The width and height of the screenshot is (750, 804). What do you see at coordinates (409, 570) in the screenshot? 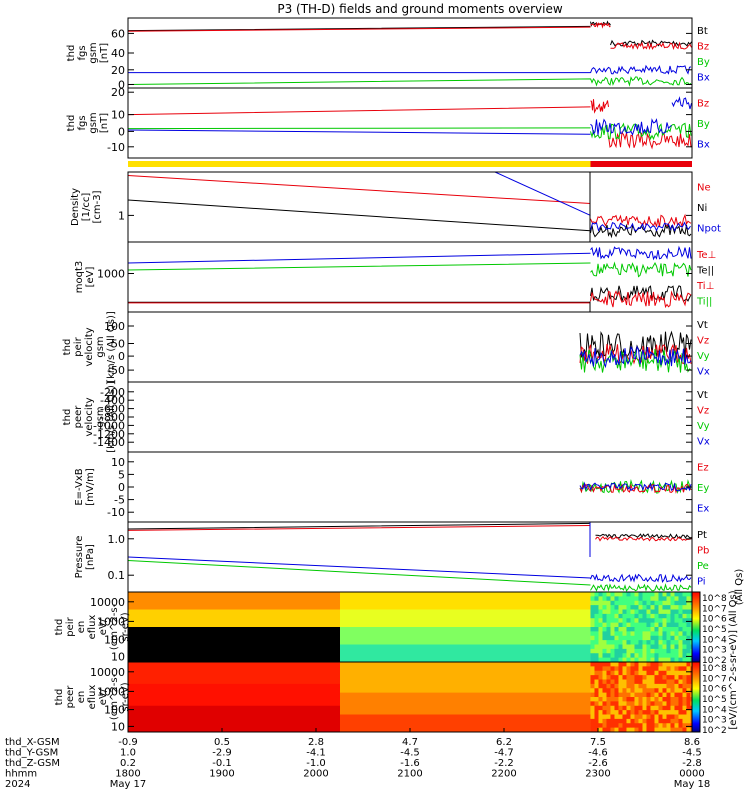
I see `line-Pi` at bounding box center [409, 570].